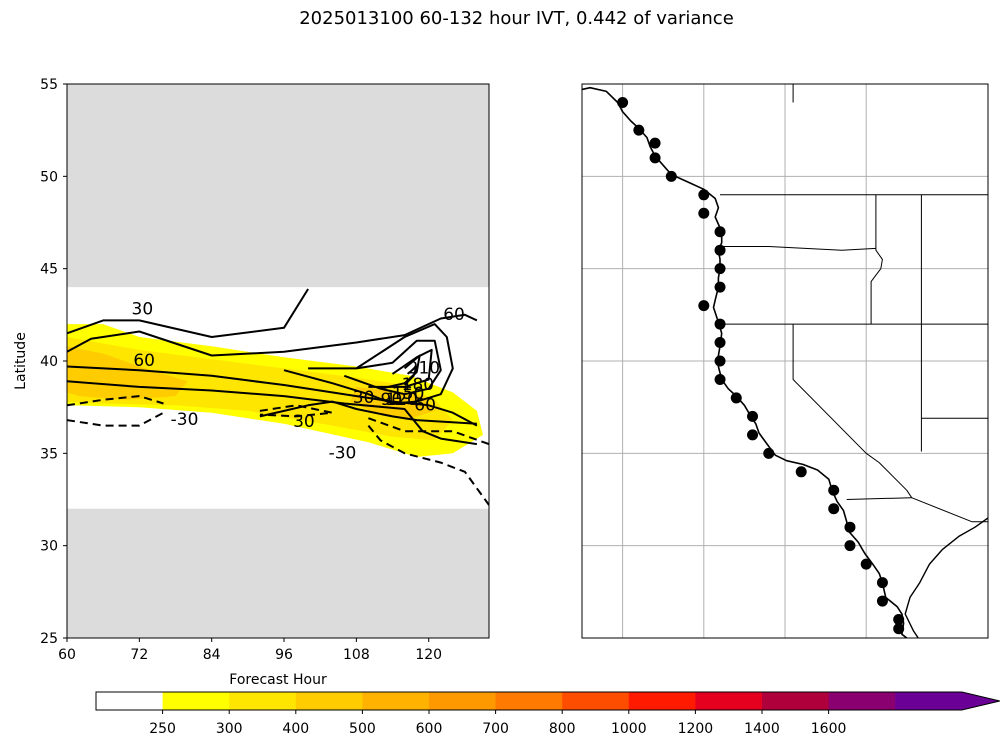 The width and height of the screenshot is (1000, 749). Describe the element at coordinates (49, 362) in the screenshot. I see `y-tick-label: 40` at that location.